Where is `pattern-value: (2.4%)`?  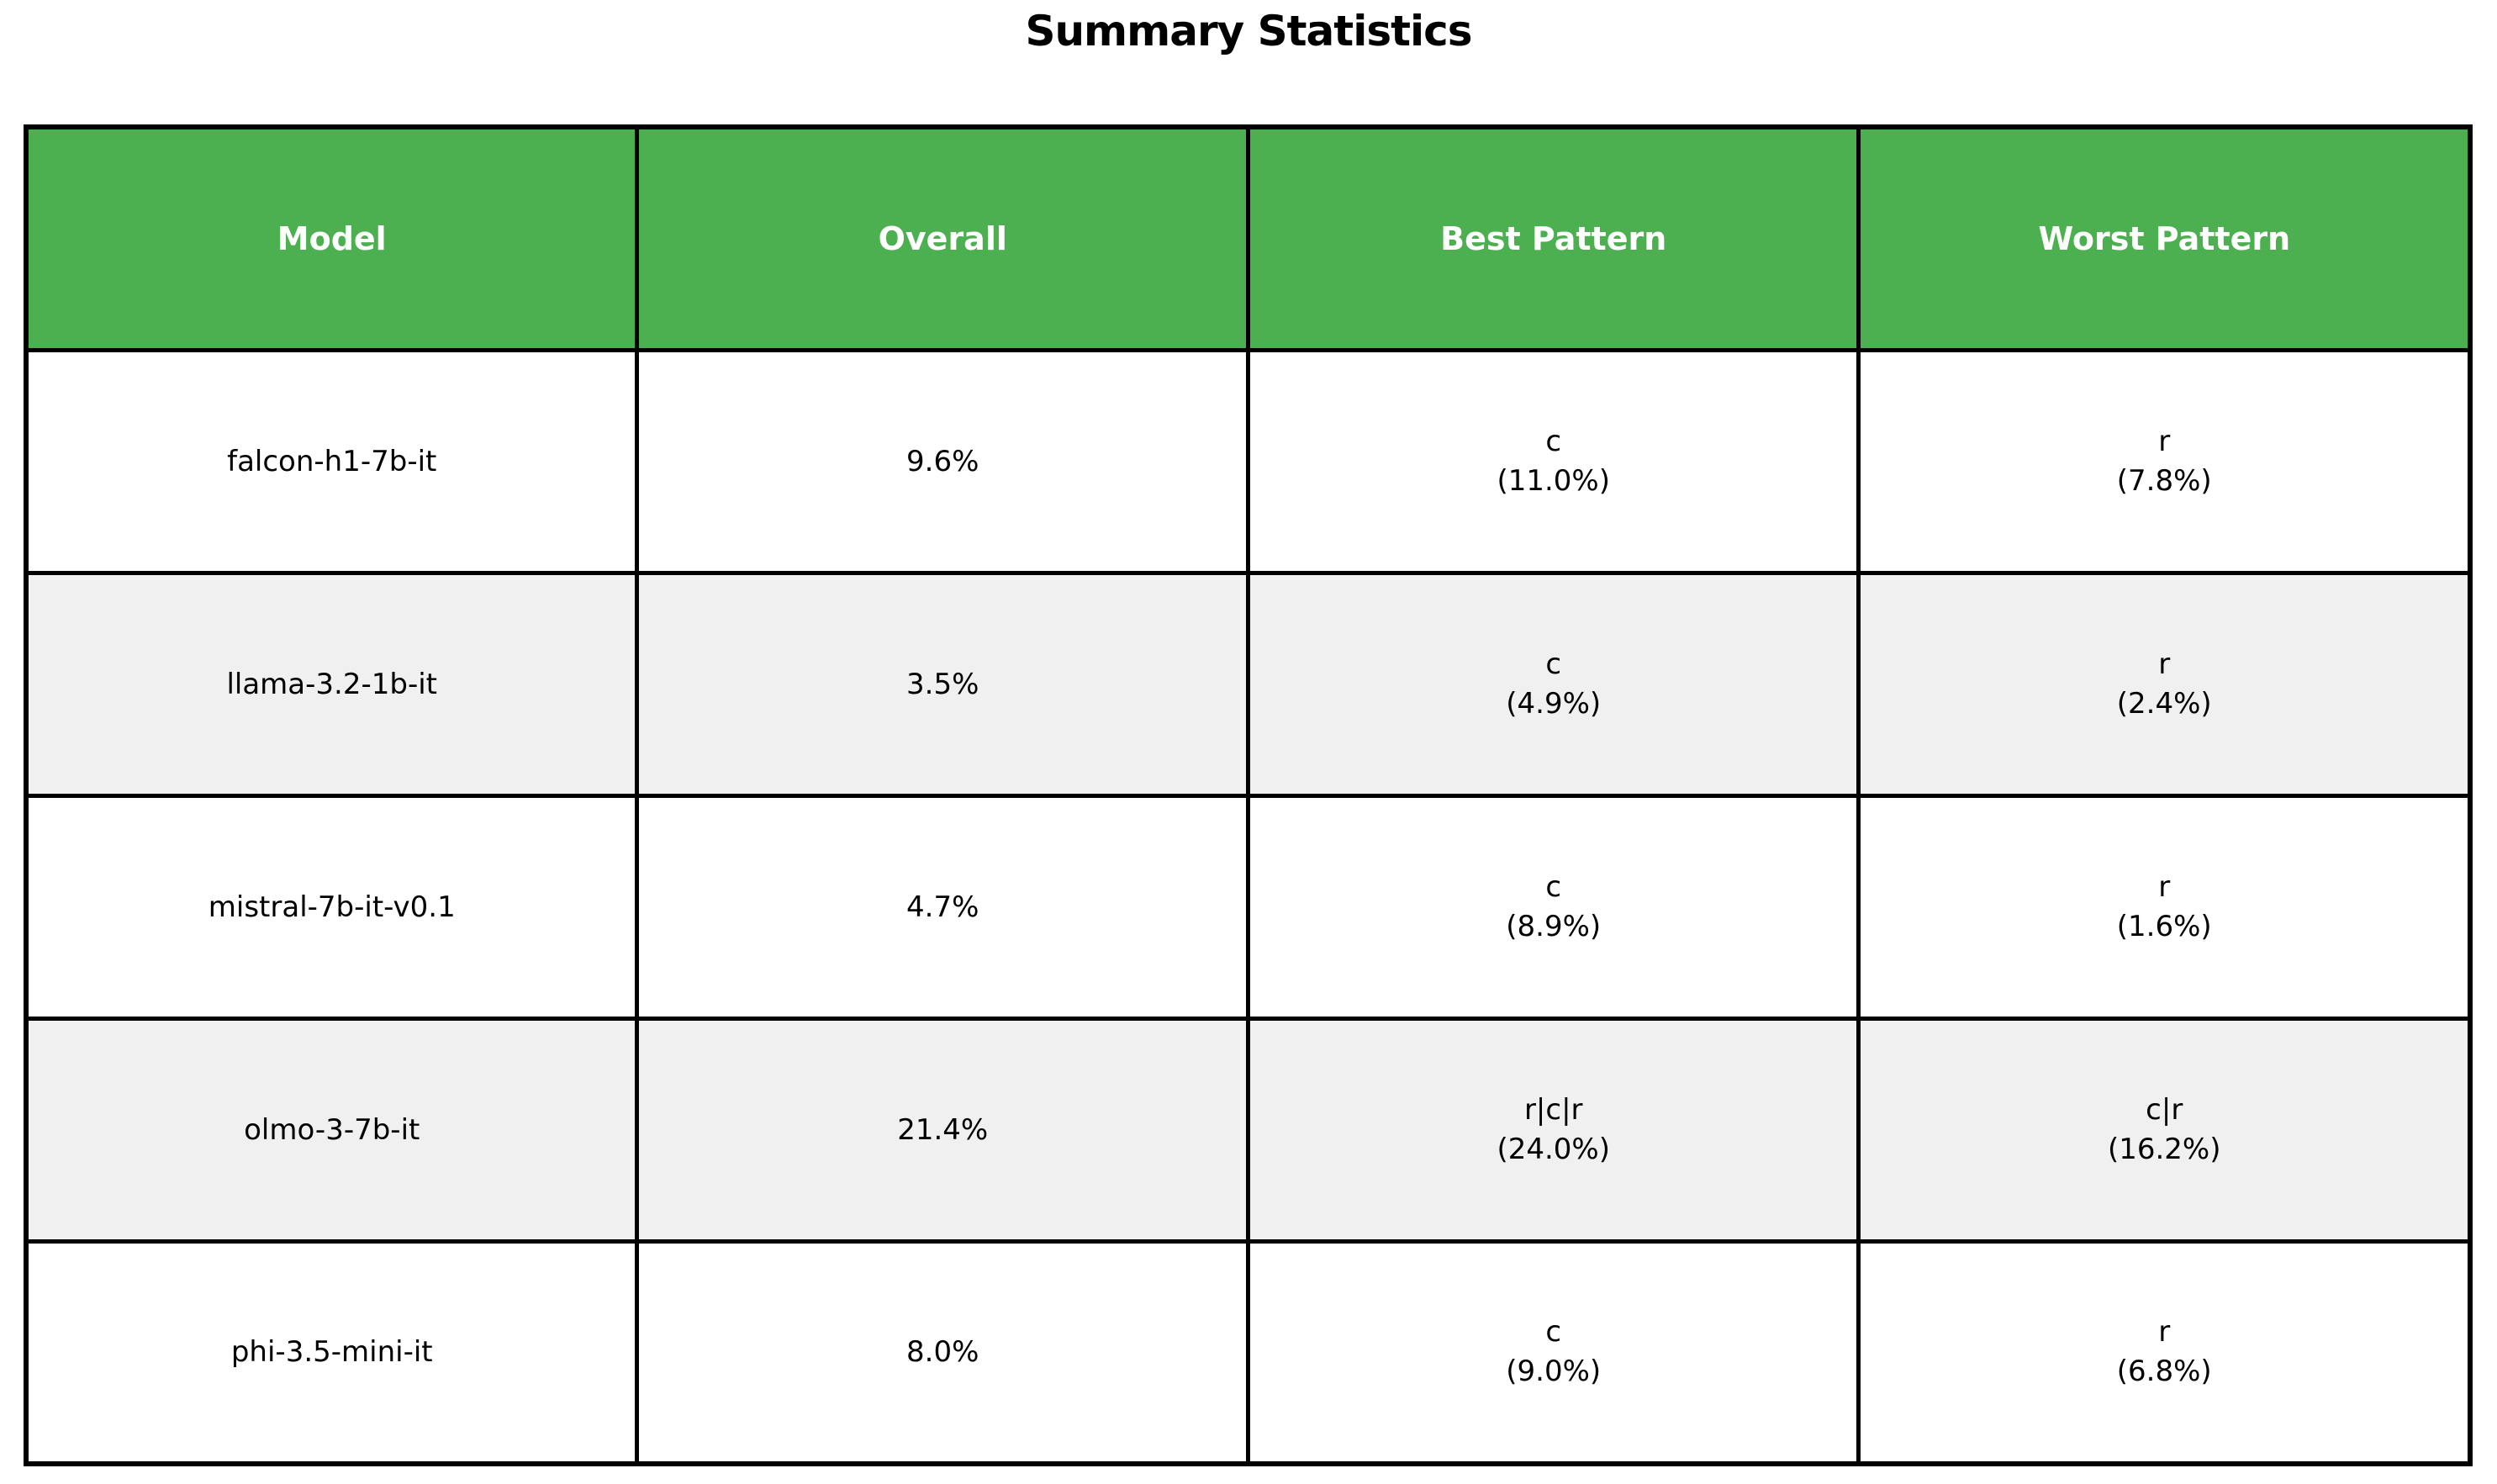
pattern-value: (2.4%) is located at coordinates (2164, 703).